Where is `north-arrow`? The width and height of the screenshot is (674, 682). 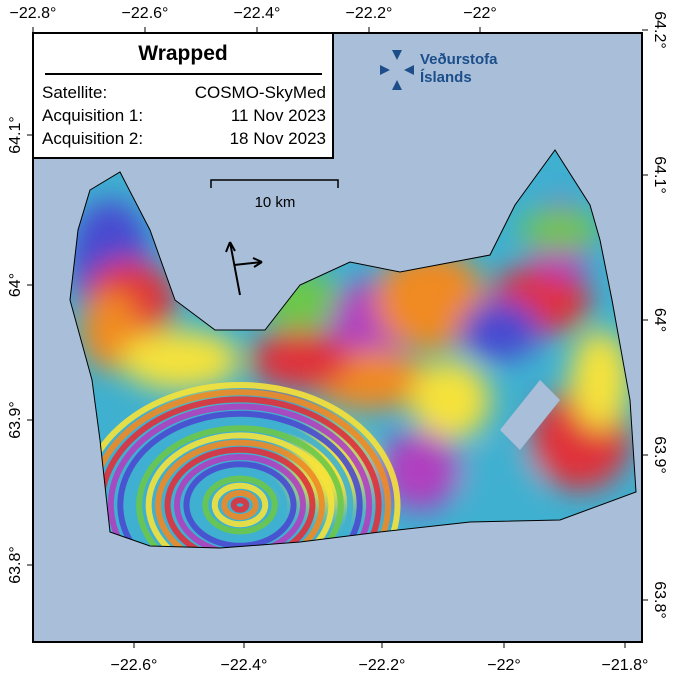 north-arrow is located at coordinates (244, 268).